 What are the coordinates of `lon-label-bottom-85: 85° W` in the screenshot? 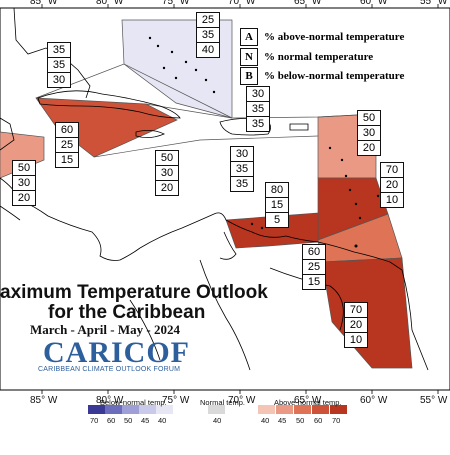 It's located at (44, 400).